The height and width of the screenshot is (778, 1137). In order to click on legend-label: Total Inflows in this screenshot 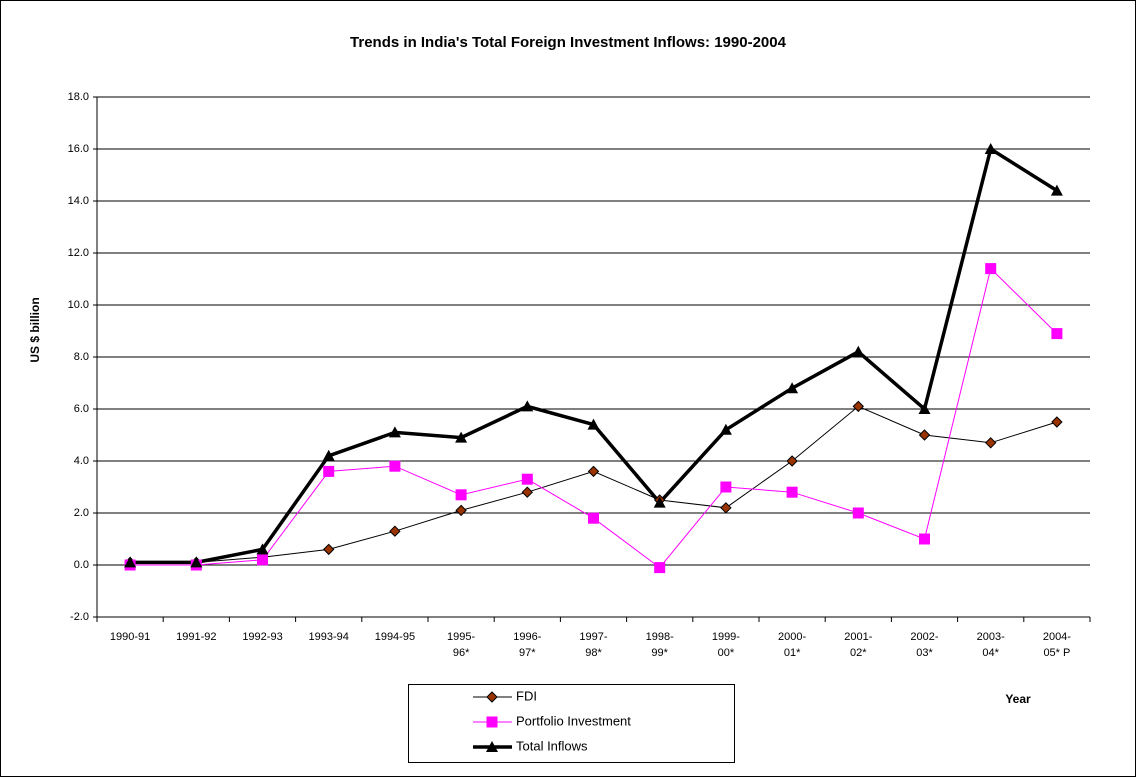, I will do `click(552, 745)`.